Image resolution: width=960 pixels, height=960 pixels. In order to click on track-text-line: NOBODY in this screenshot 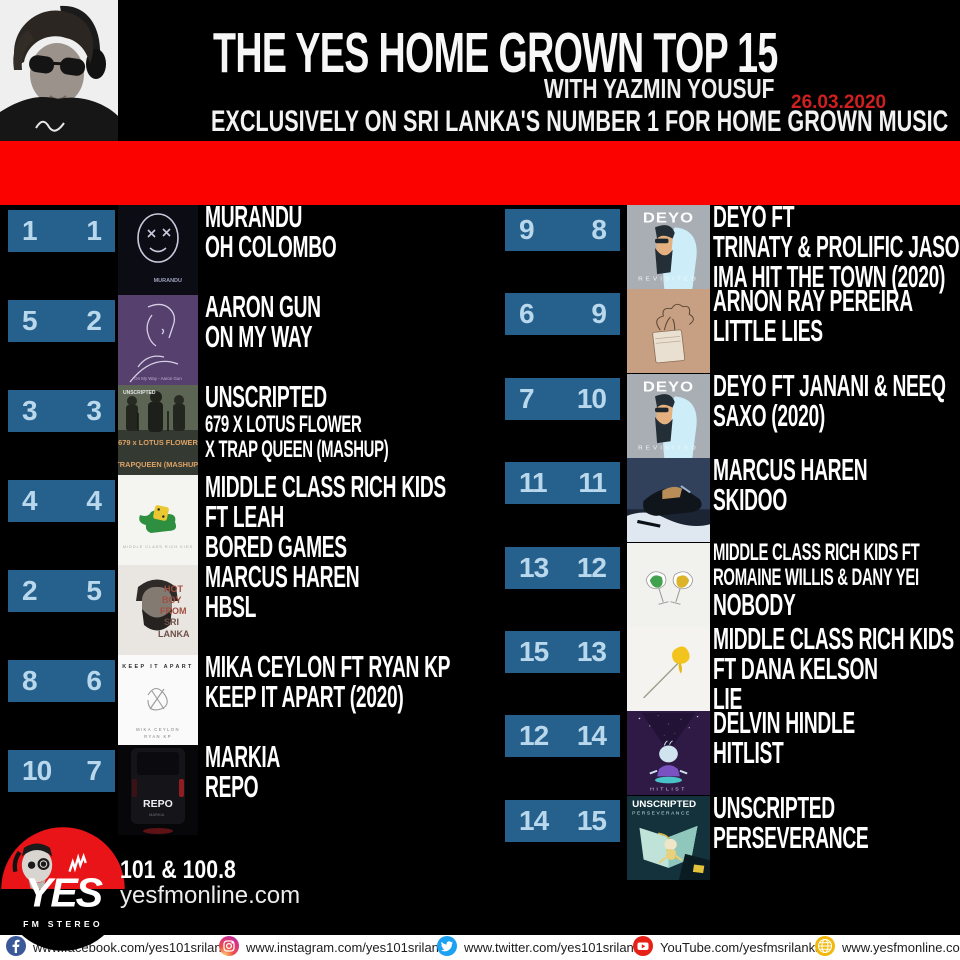, I will do `click(754, 604)`.